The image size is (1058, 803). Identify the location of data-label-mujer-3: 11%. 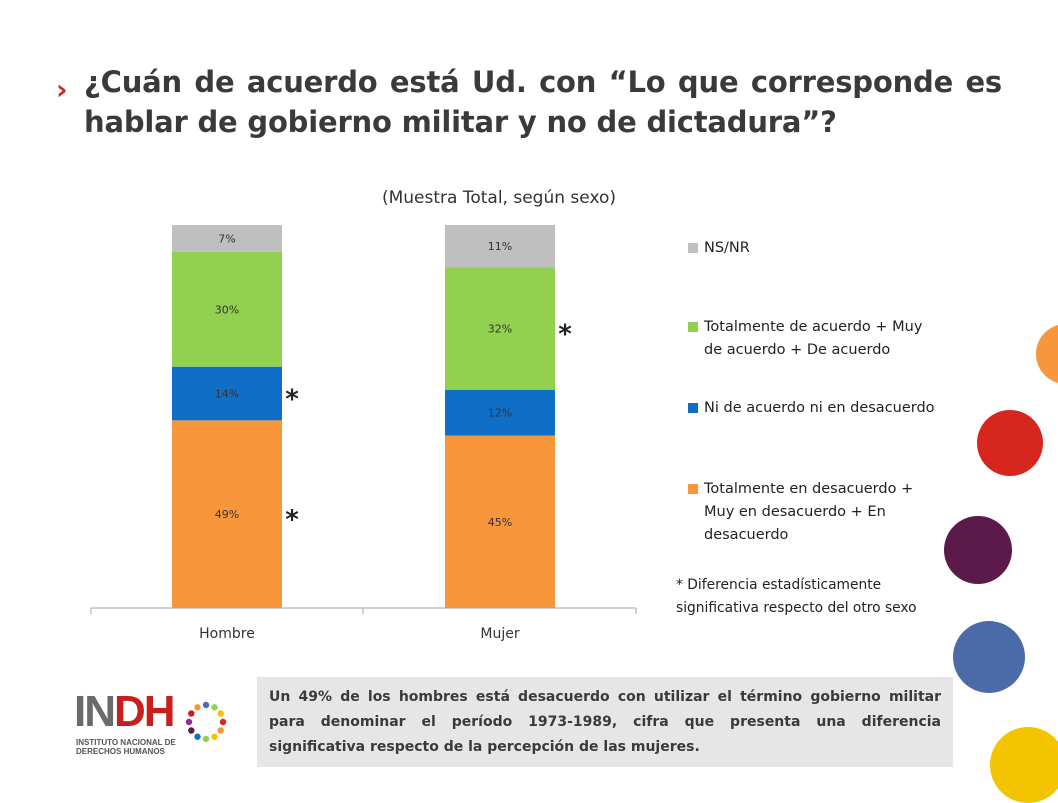
(500, 246).